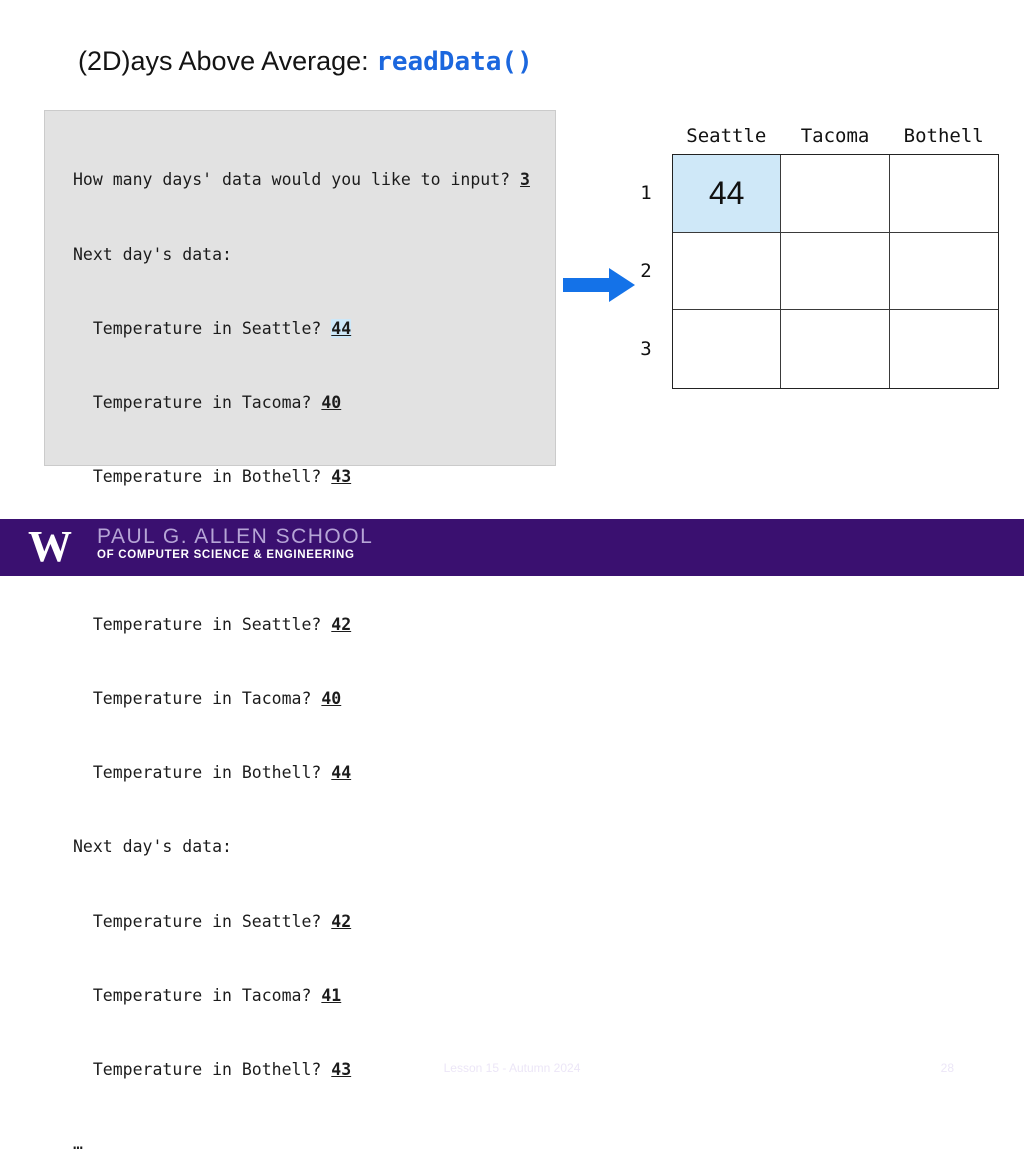 The image size is (1024, 1152). I want to click on page-title: (2D)ays Above Average: readData(), so click(305, 61).